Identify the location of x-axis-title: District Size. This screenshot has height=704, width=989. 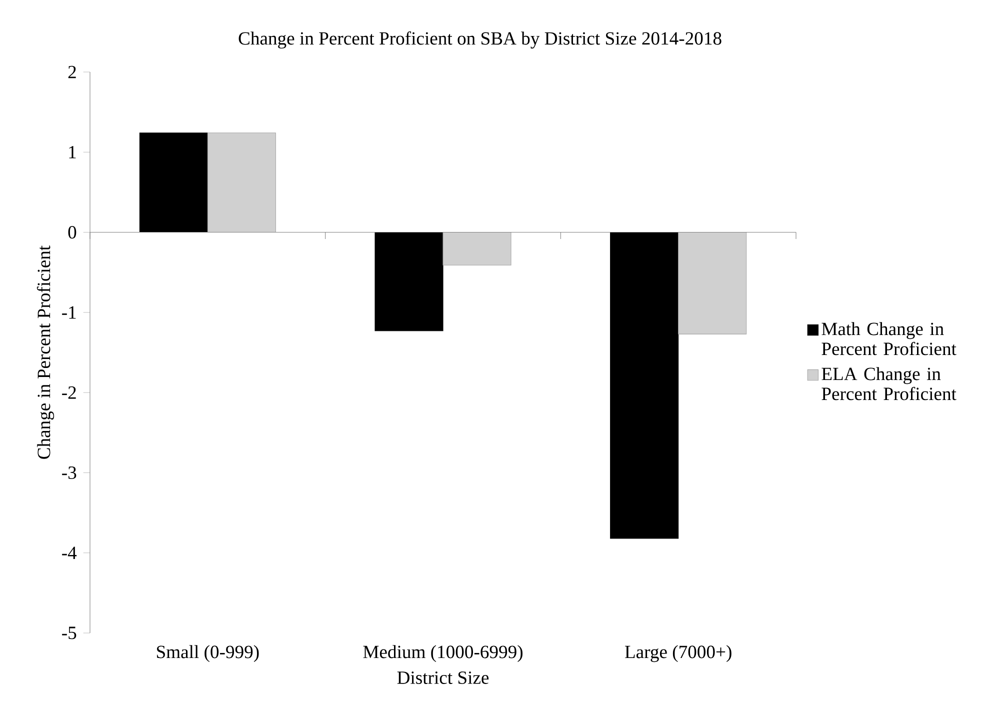
(443, 677).